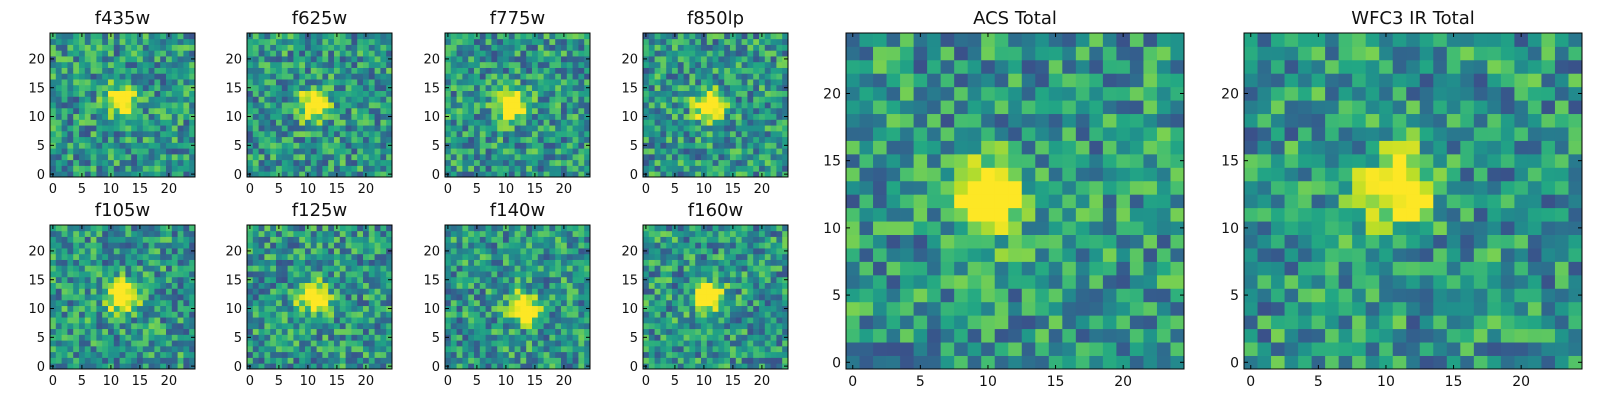 Image resolution: width=1600 pixels, height=400 pixels. What do you see at coordinates (169, 381) in the screenshot?
I see `x-tick-label: 20` at bounding box center [169, 381].